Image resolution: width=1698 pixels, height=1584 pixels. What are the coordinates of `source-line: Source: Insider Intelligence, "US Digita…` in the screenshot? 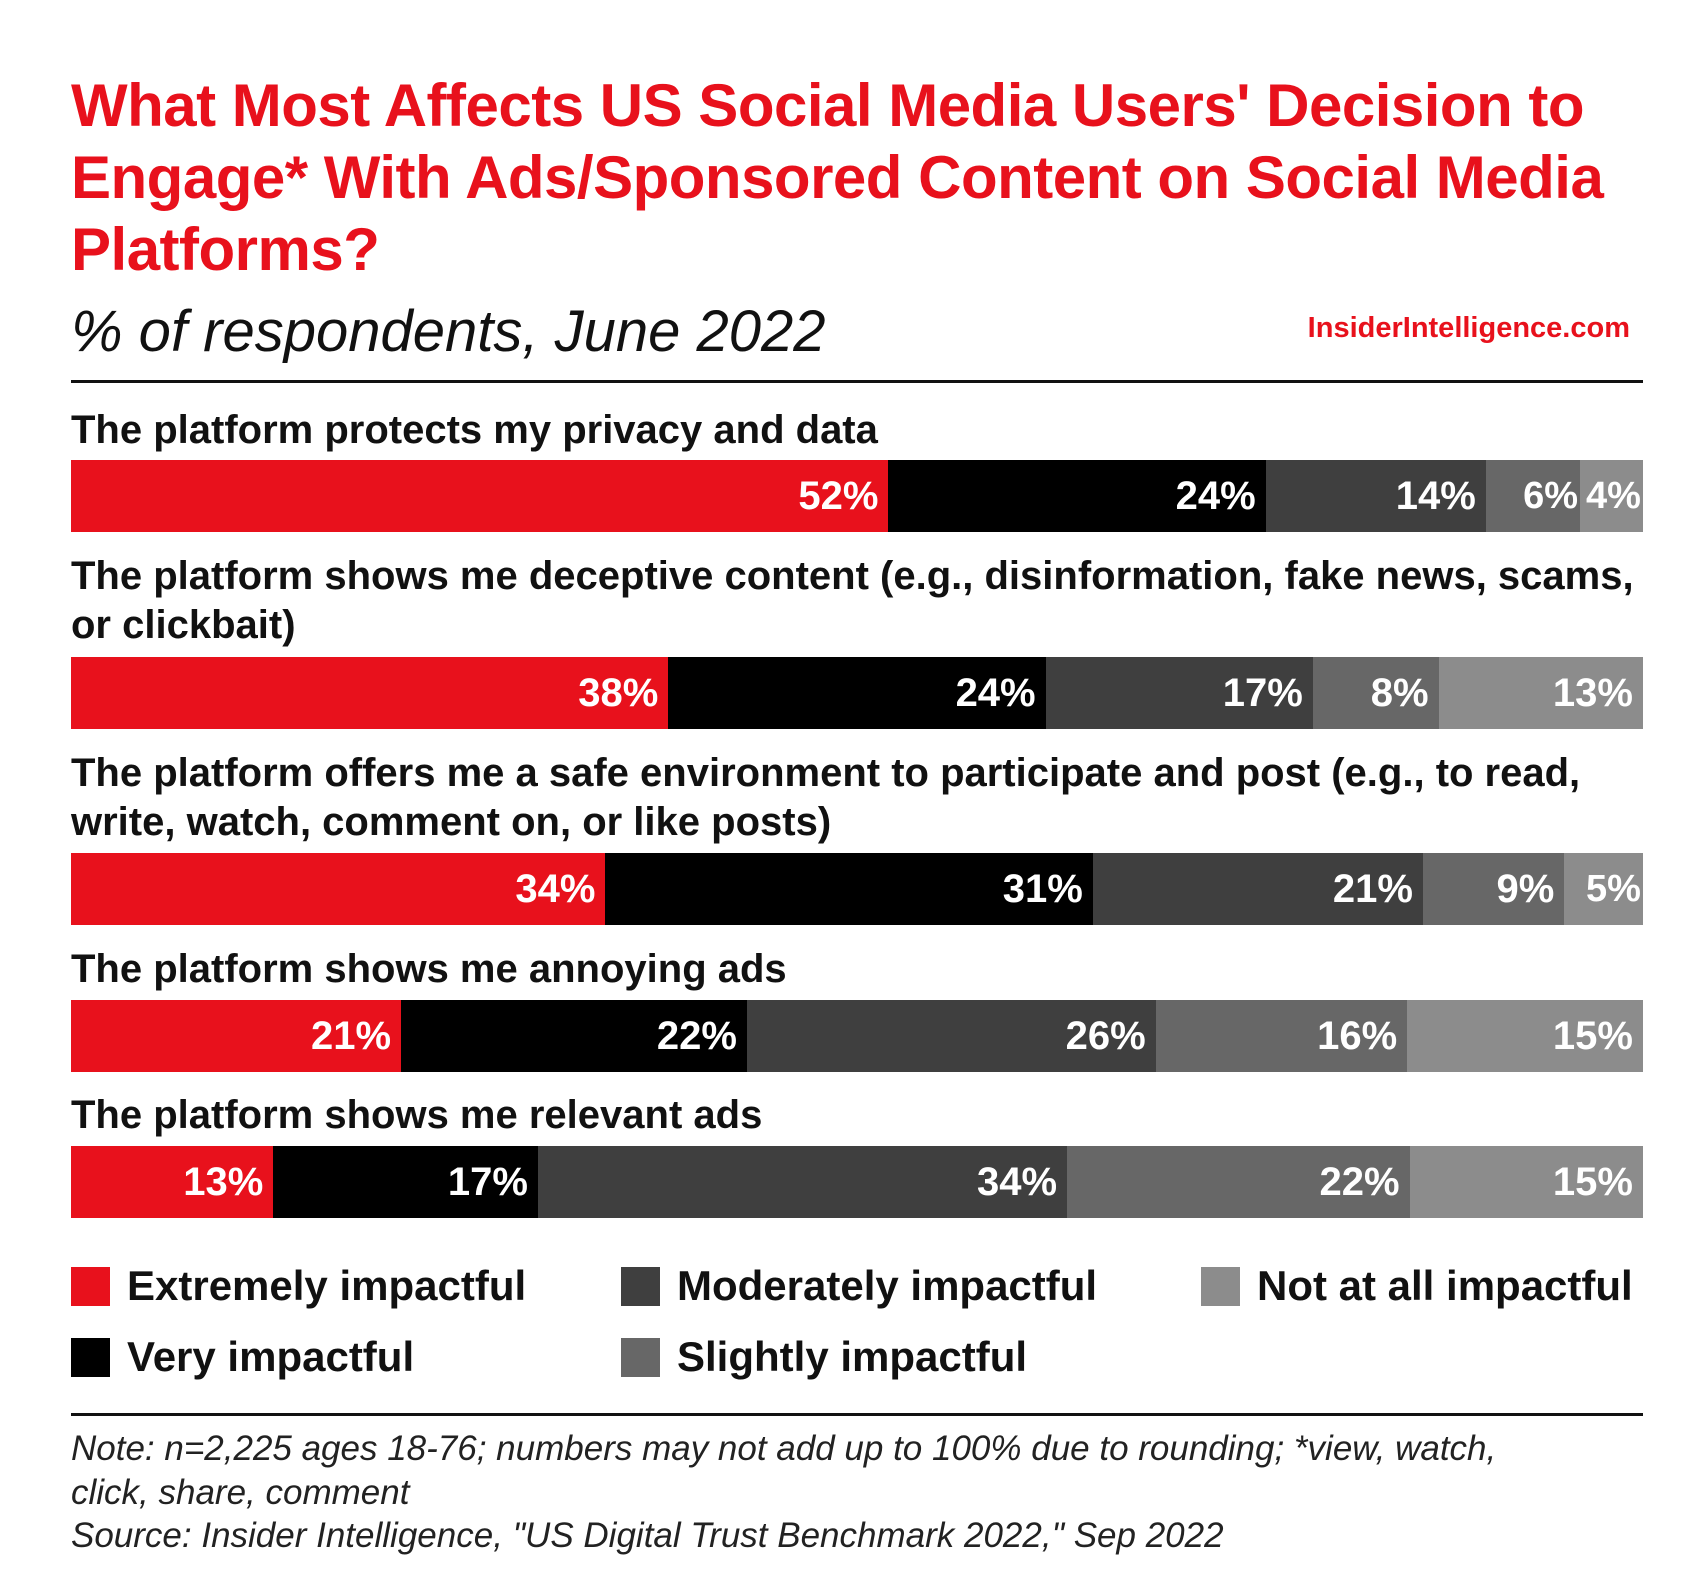 It's located at (647, 1535).